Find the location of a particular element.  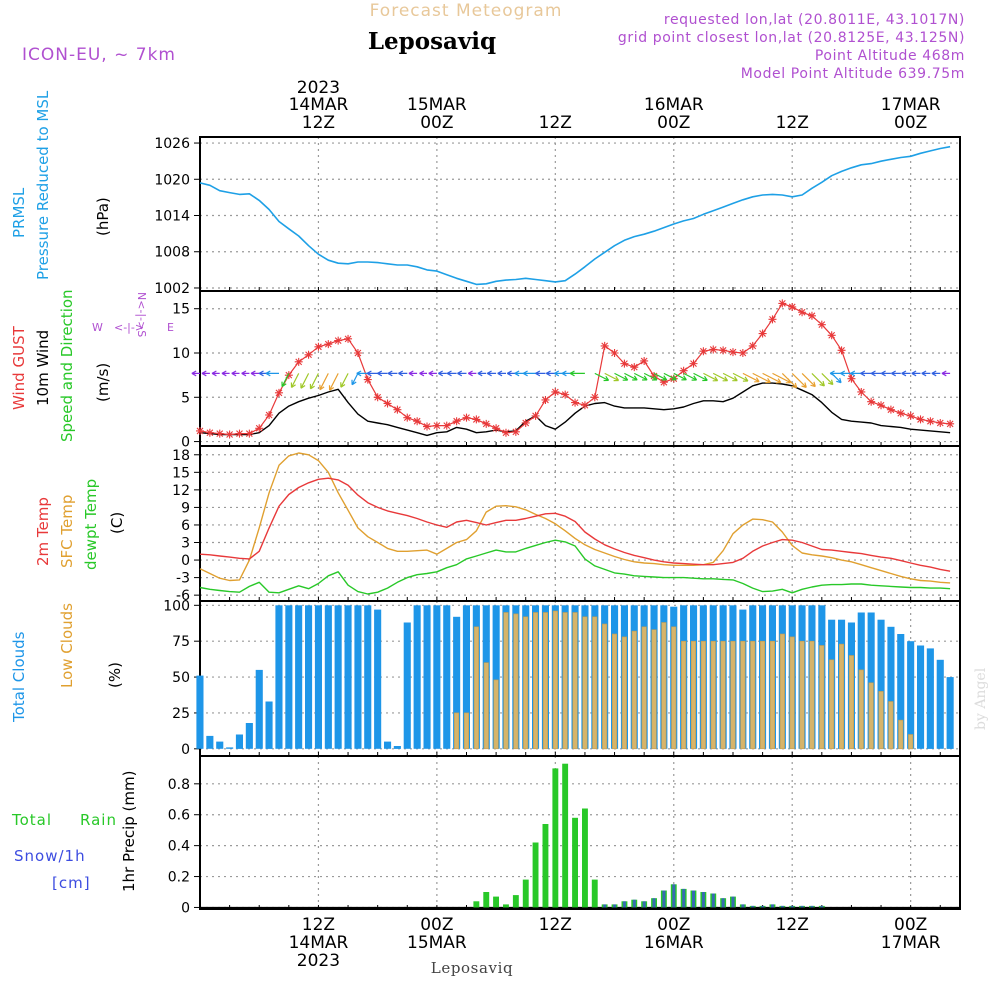

wind10m-label: 10m Wind is located at coordinates (43, 368).